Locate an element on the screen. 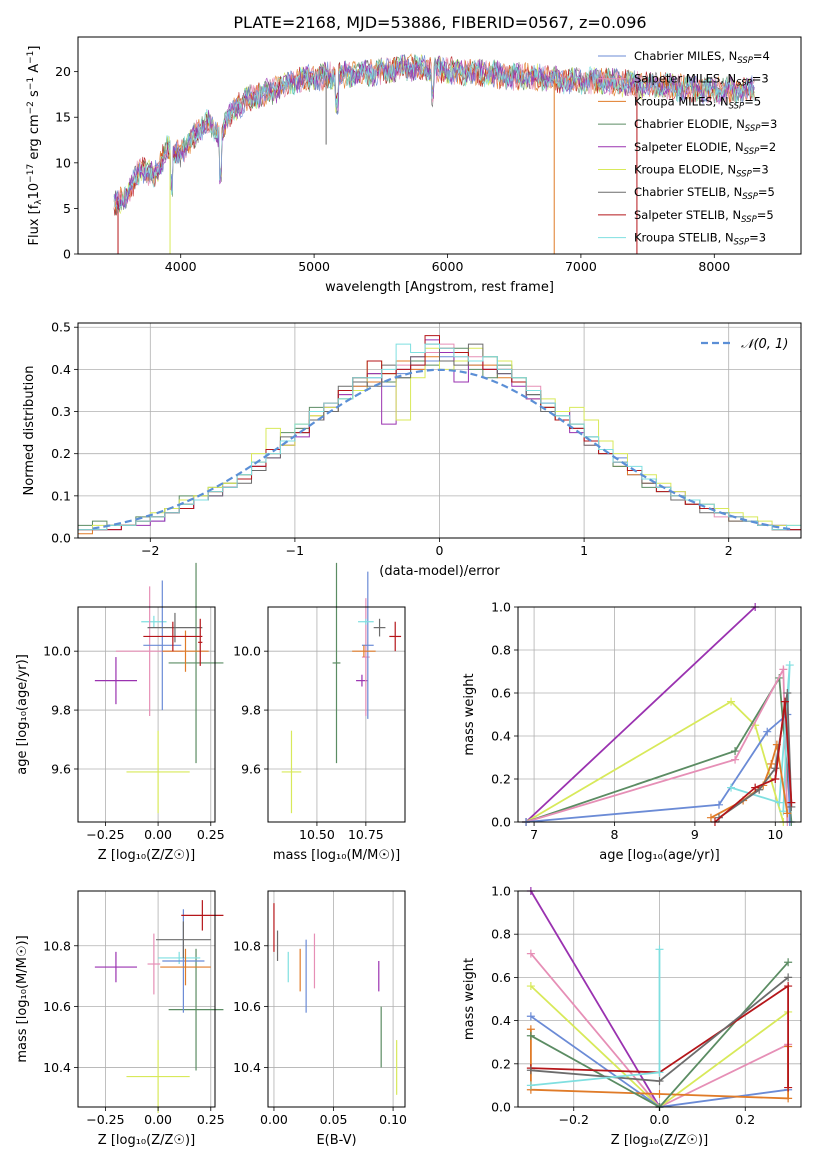 The image size is (819, 1170). y-axis-label-part: −2 is located at coordinates (31, 107).